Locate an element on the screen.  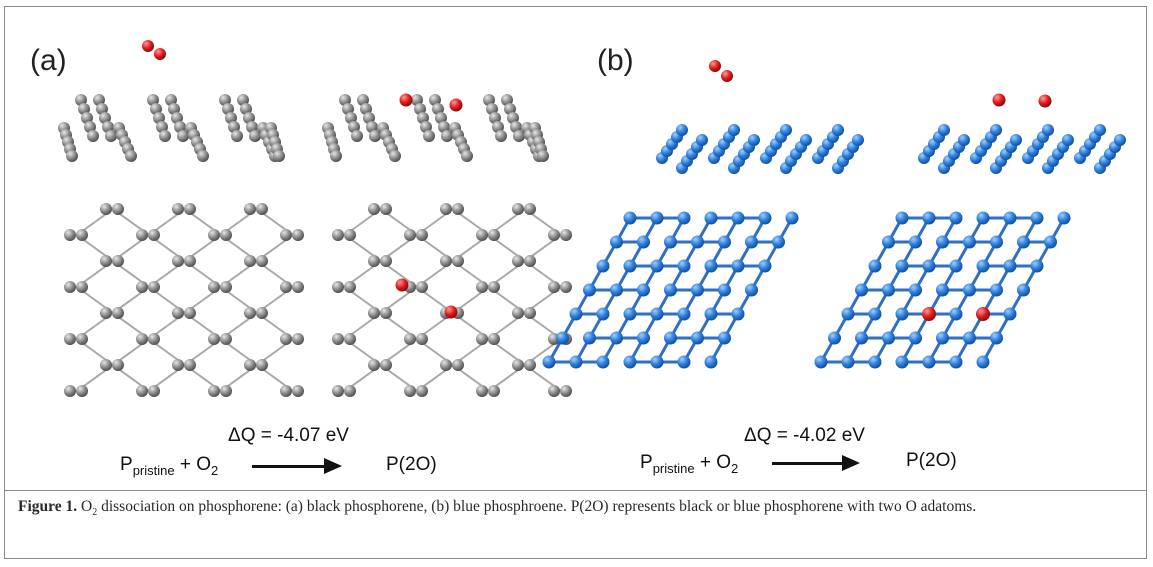
blue-phosphorene-top-view-oxidized is located at coordinates (942, 290).